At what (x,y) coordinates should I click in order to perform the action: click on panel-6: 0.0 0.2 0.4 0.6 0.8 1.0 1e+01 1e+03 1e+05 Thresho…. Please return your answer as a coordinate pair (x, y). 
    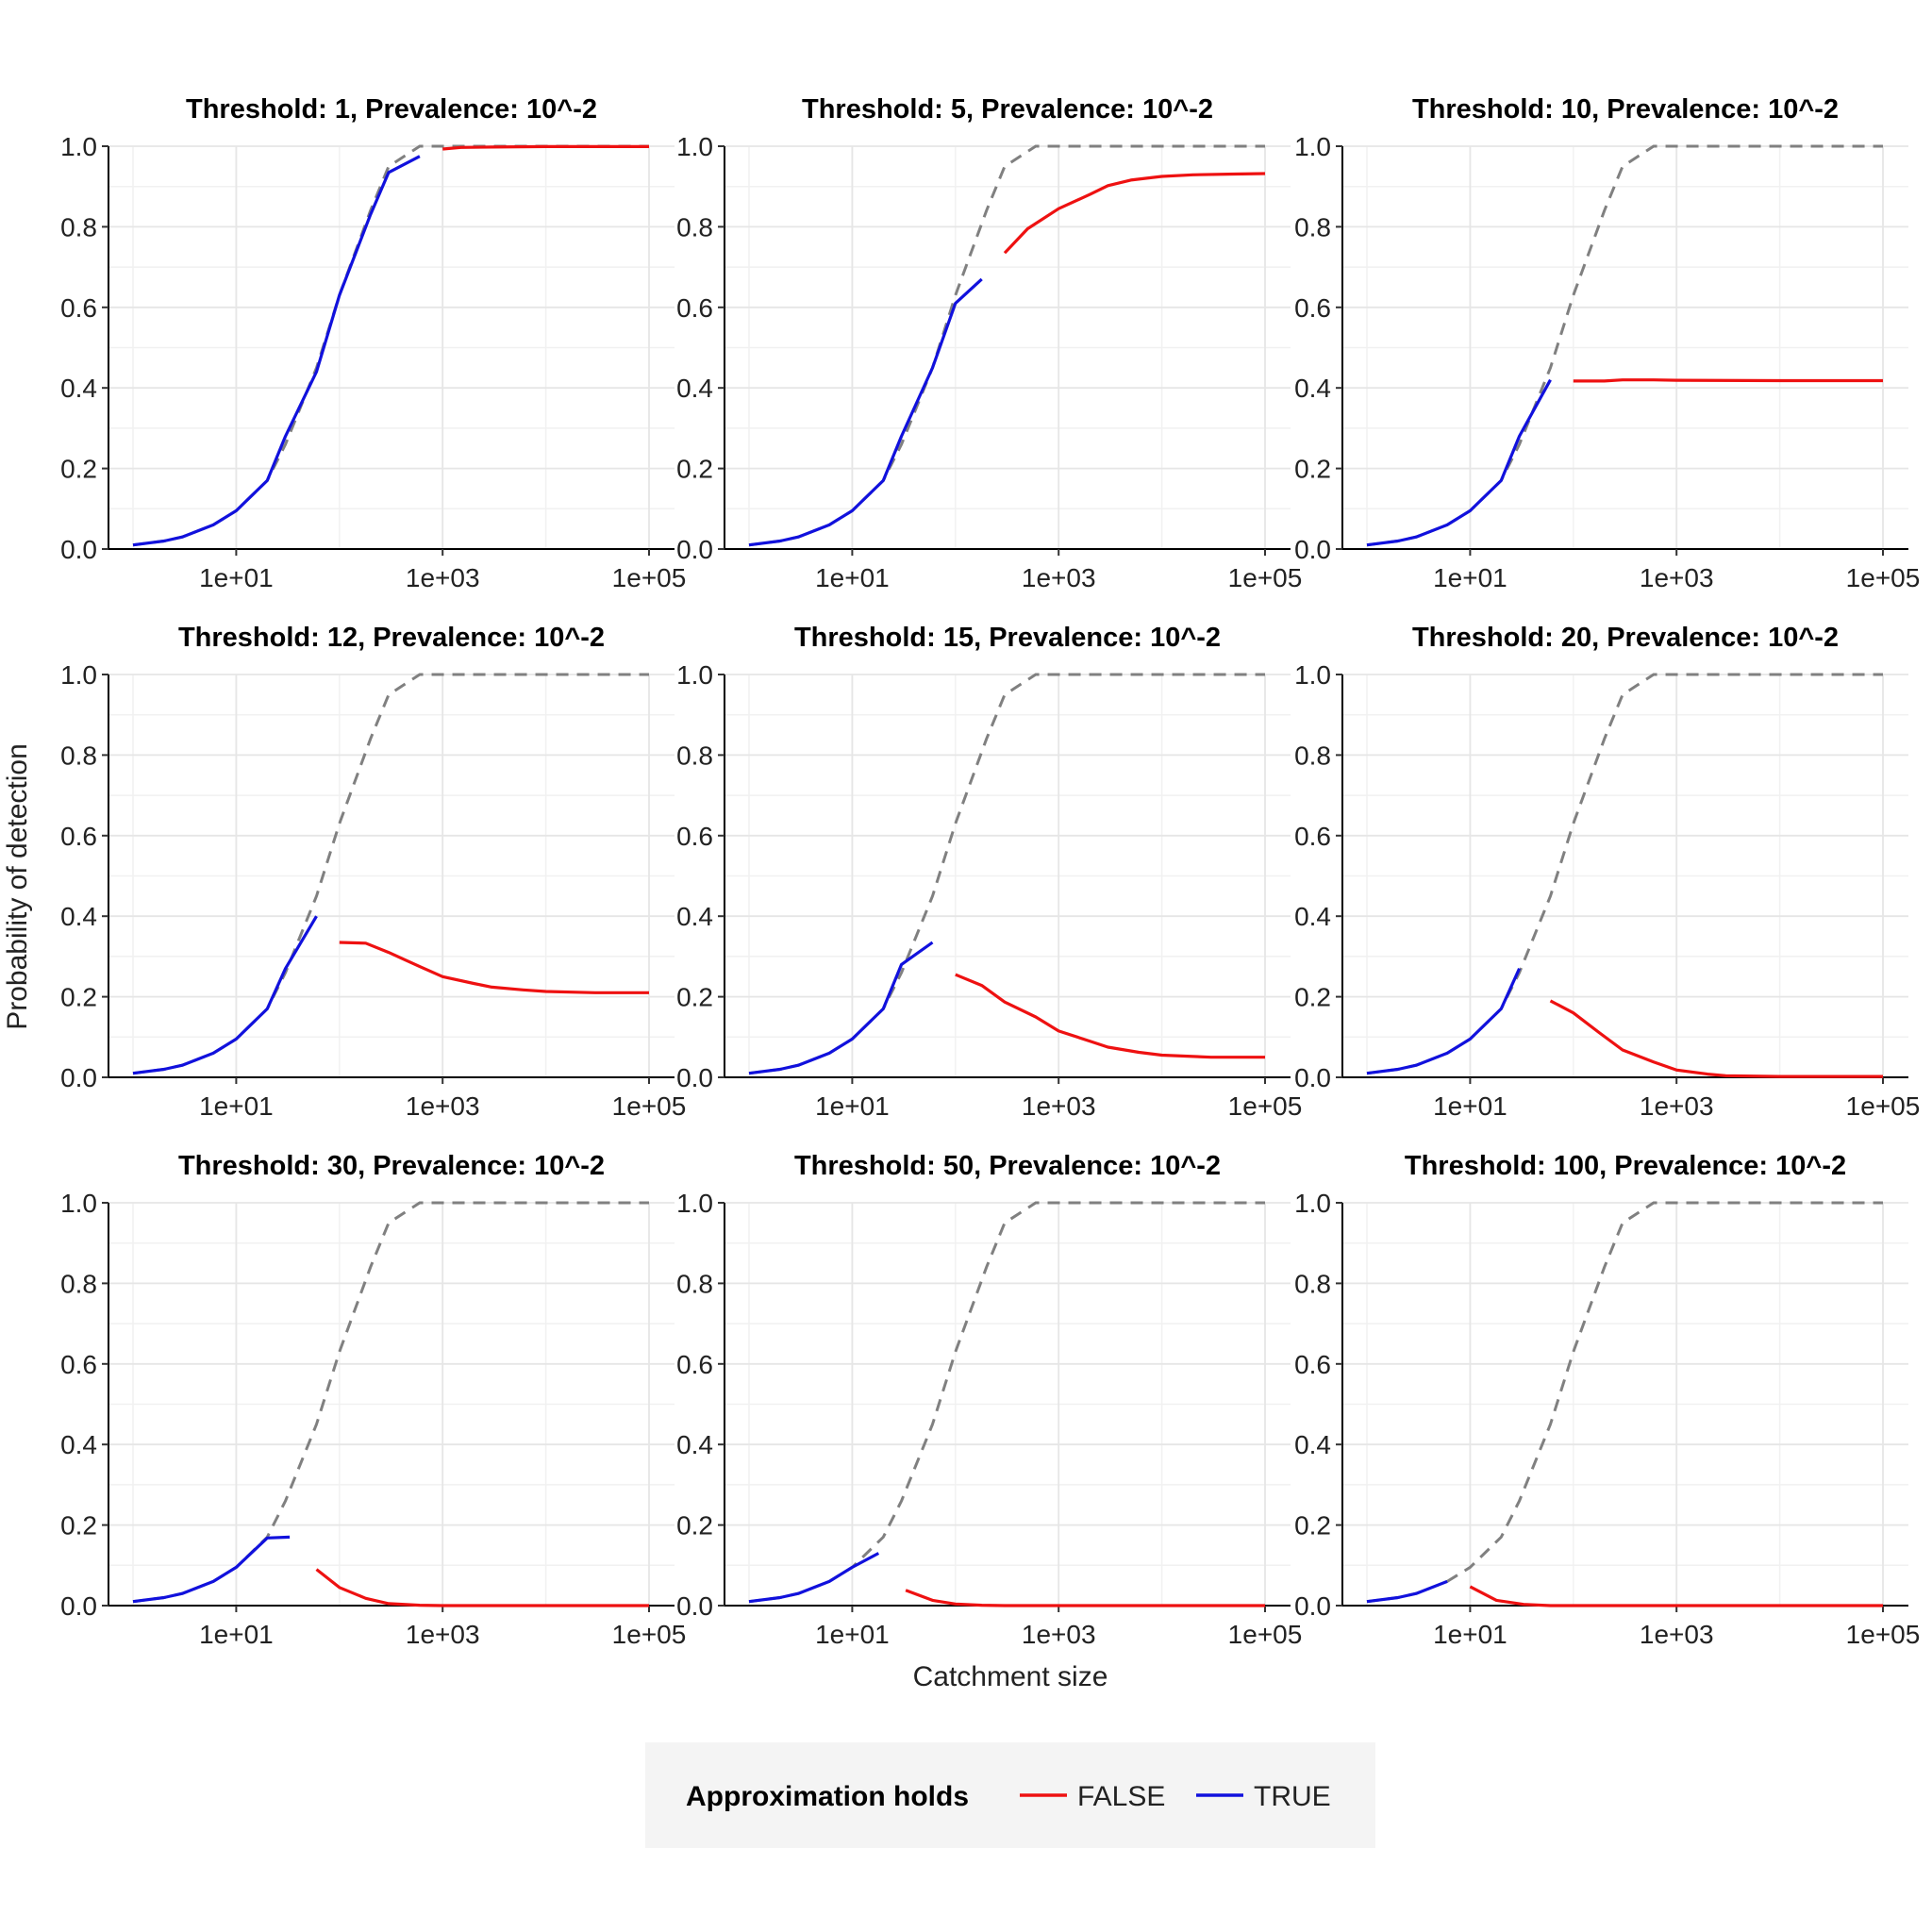
    Looking at the image, I should click on (1607, 872).